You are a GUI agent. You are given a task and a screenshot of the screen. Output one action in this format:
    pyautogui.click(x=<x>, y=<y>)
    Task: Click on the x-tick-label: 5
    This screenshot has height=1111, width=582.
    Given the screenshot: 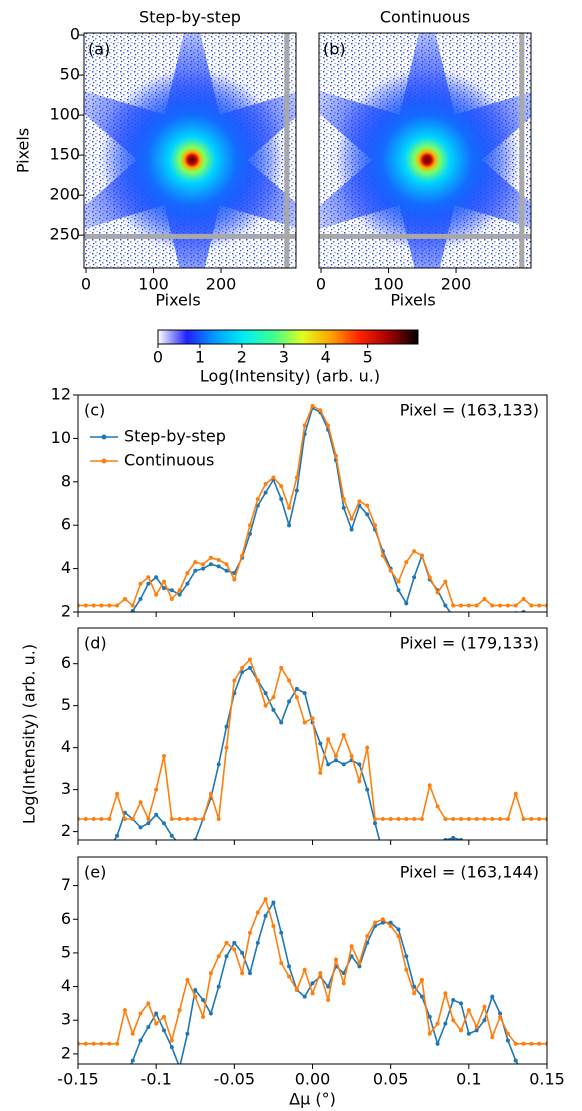 What is the action you would take?
    pyautogui.click(x=368, y=357)
    